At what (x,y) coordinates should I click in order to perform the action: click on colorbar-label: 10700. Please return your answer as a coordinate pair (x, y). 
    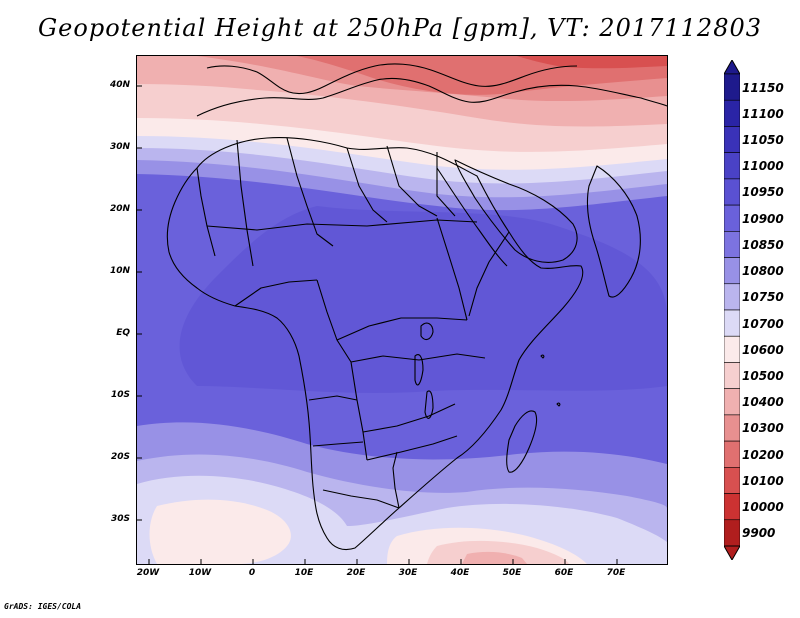
    Looking at the image, I should click on (763, 323).